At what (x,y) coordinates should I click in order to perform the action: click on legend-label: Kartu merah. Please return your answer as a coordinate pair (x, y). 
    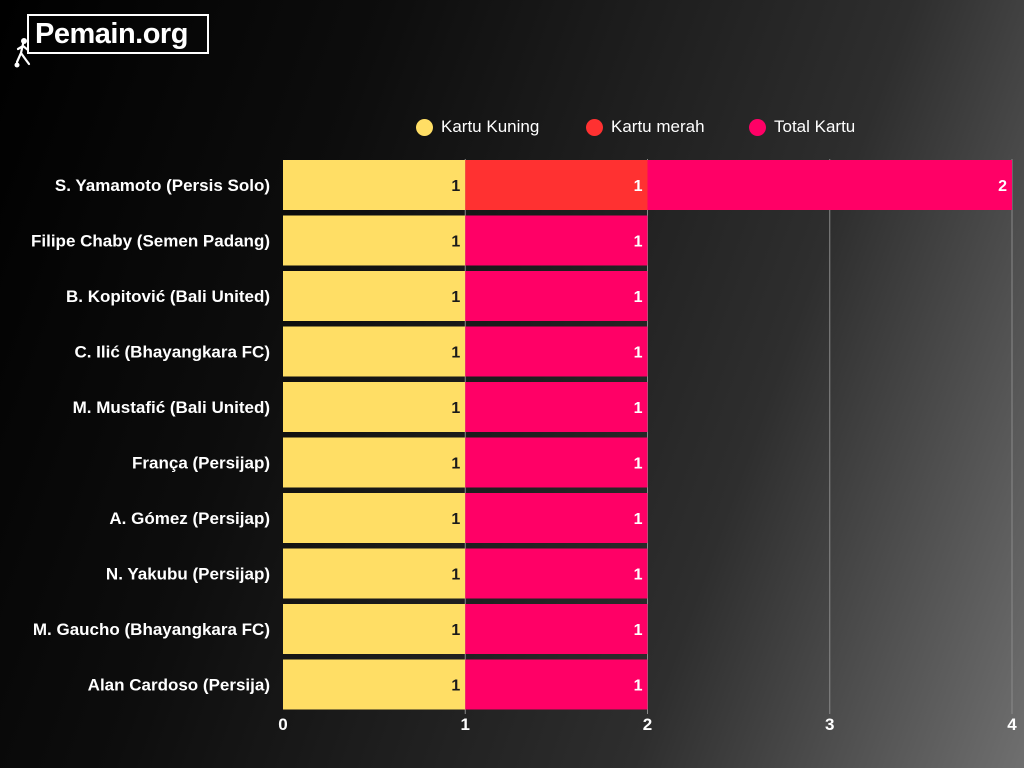
    Looking at the image, I should click on (658, 126).